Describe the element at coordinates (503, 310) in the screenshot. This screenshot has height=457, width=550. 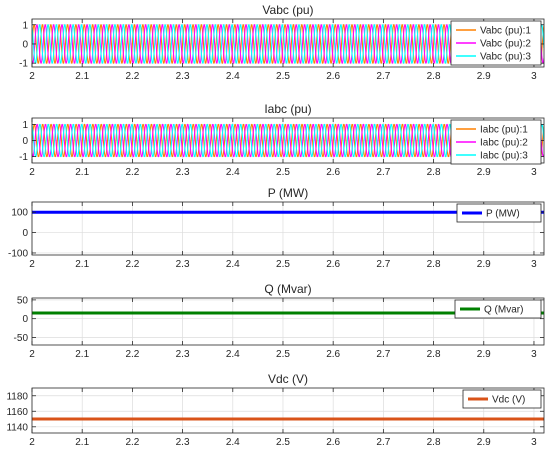
I see `legend-label: Q (Mvar)` at that location.